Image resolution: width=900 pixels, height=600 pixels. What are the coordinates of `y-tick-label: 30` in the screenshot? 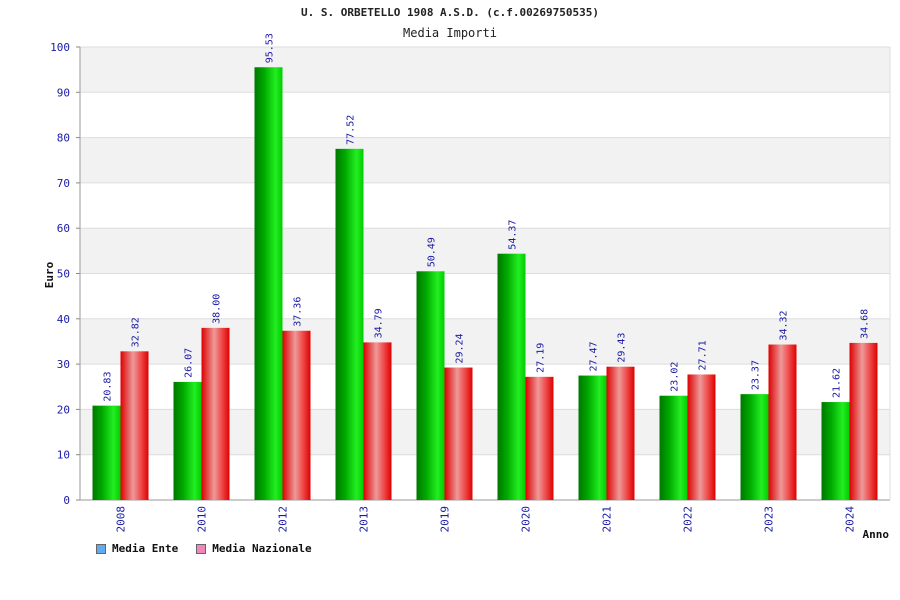 It's located at (63, 364).